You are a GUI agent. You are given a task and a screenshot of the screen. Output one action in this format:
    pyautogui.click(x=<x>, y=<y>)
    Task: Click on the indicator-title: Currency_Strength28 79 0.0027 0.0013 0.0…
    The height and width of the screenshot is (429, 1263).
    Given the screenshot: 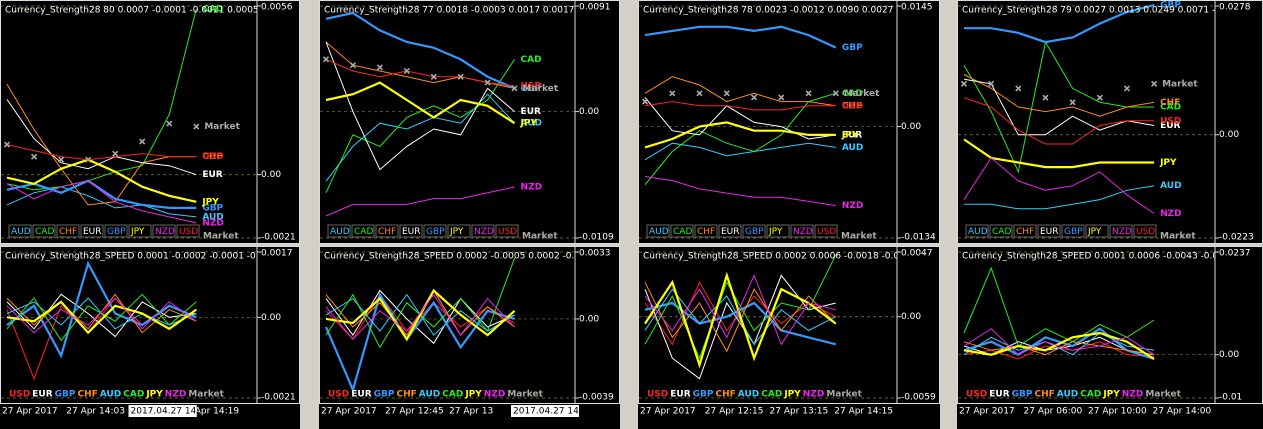 What is the action you would take?
    pyautogui.click(x=1096, y=11)
    